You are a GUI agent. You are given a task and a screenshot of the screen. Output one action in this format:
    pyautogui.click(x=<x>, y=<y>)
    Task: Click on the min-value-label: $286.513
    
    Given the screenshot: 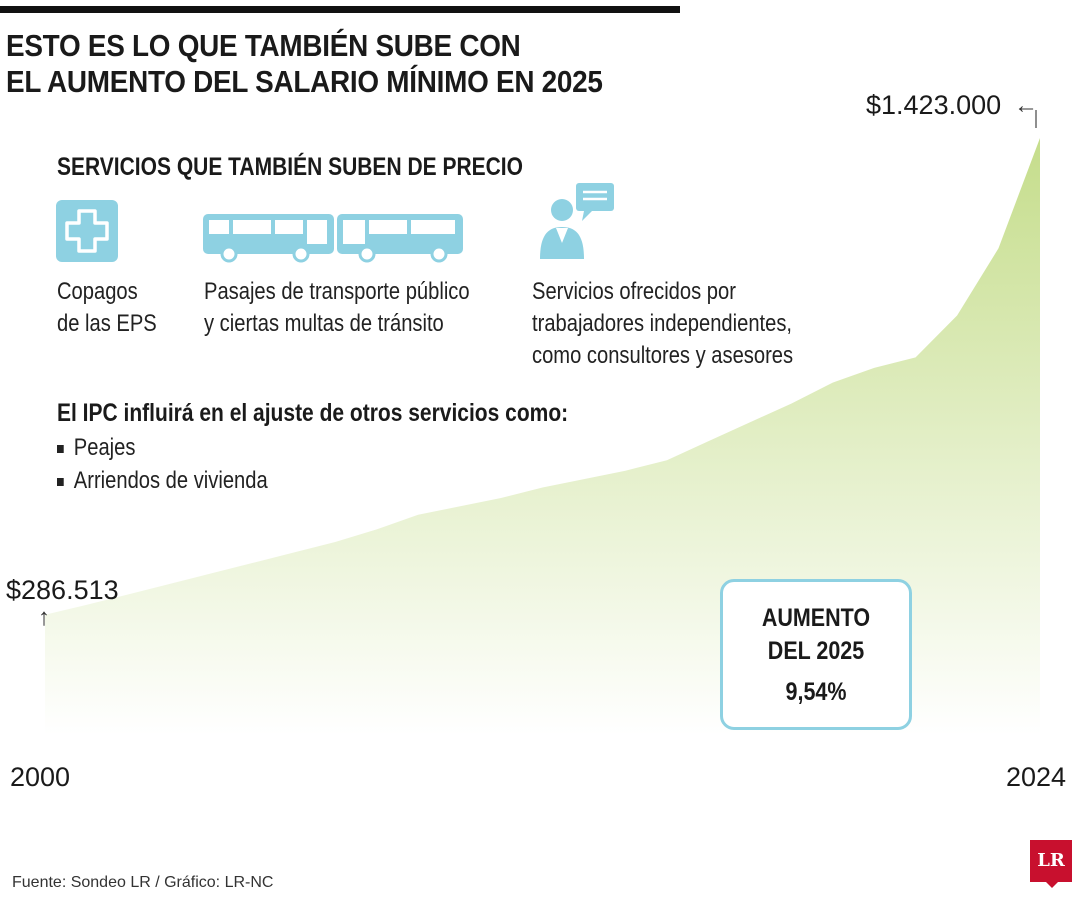 What is the action you would take?
    pyautogui.click(x=62, y=590)
    